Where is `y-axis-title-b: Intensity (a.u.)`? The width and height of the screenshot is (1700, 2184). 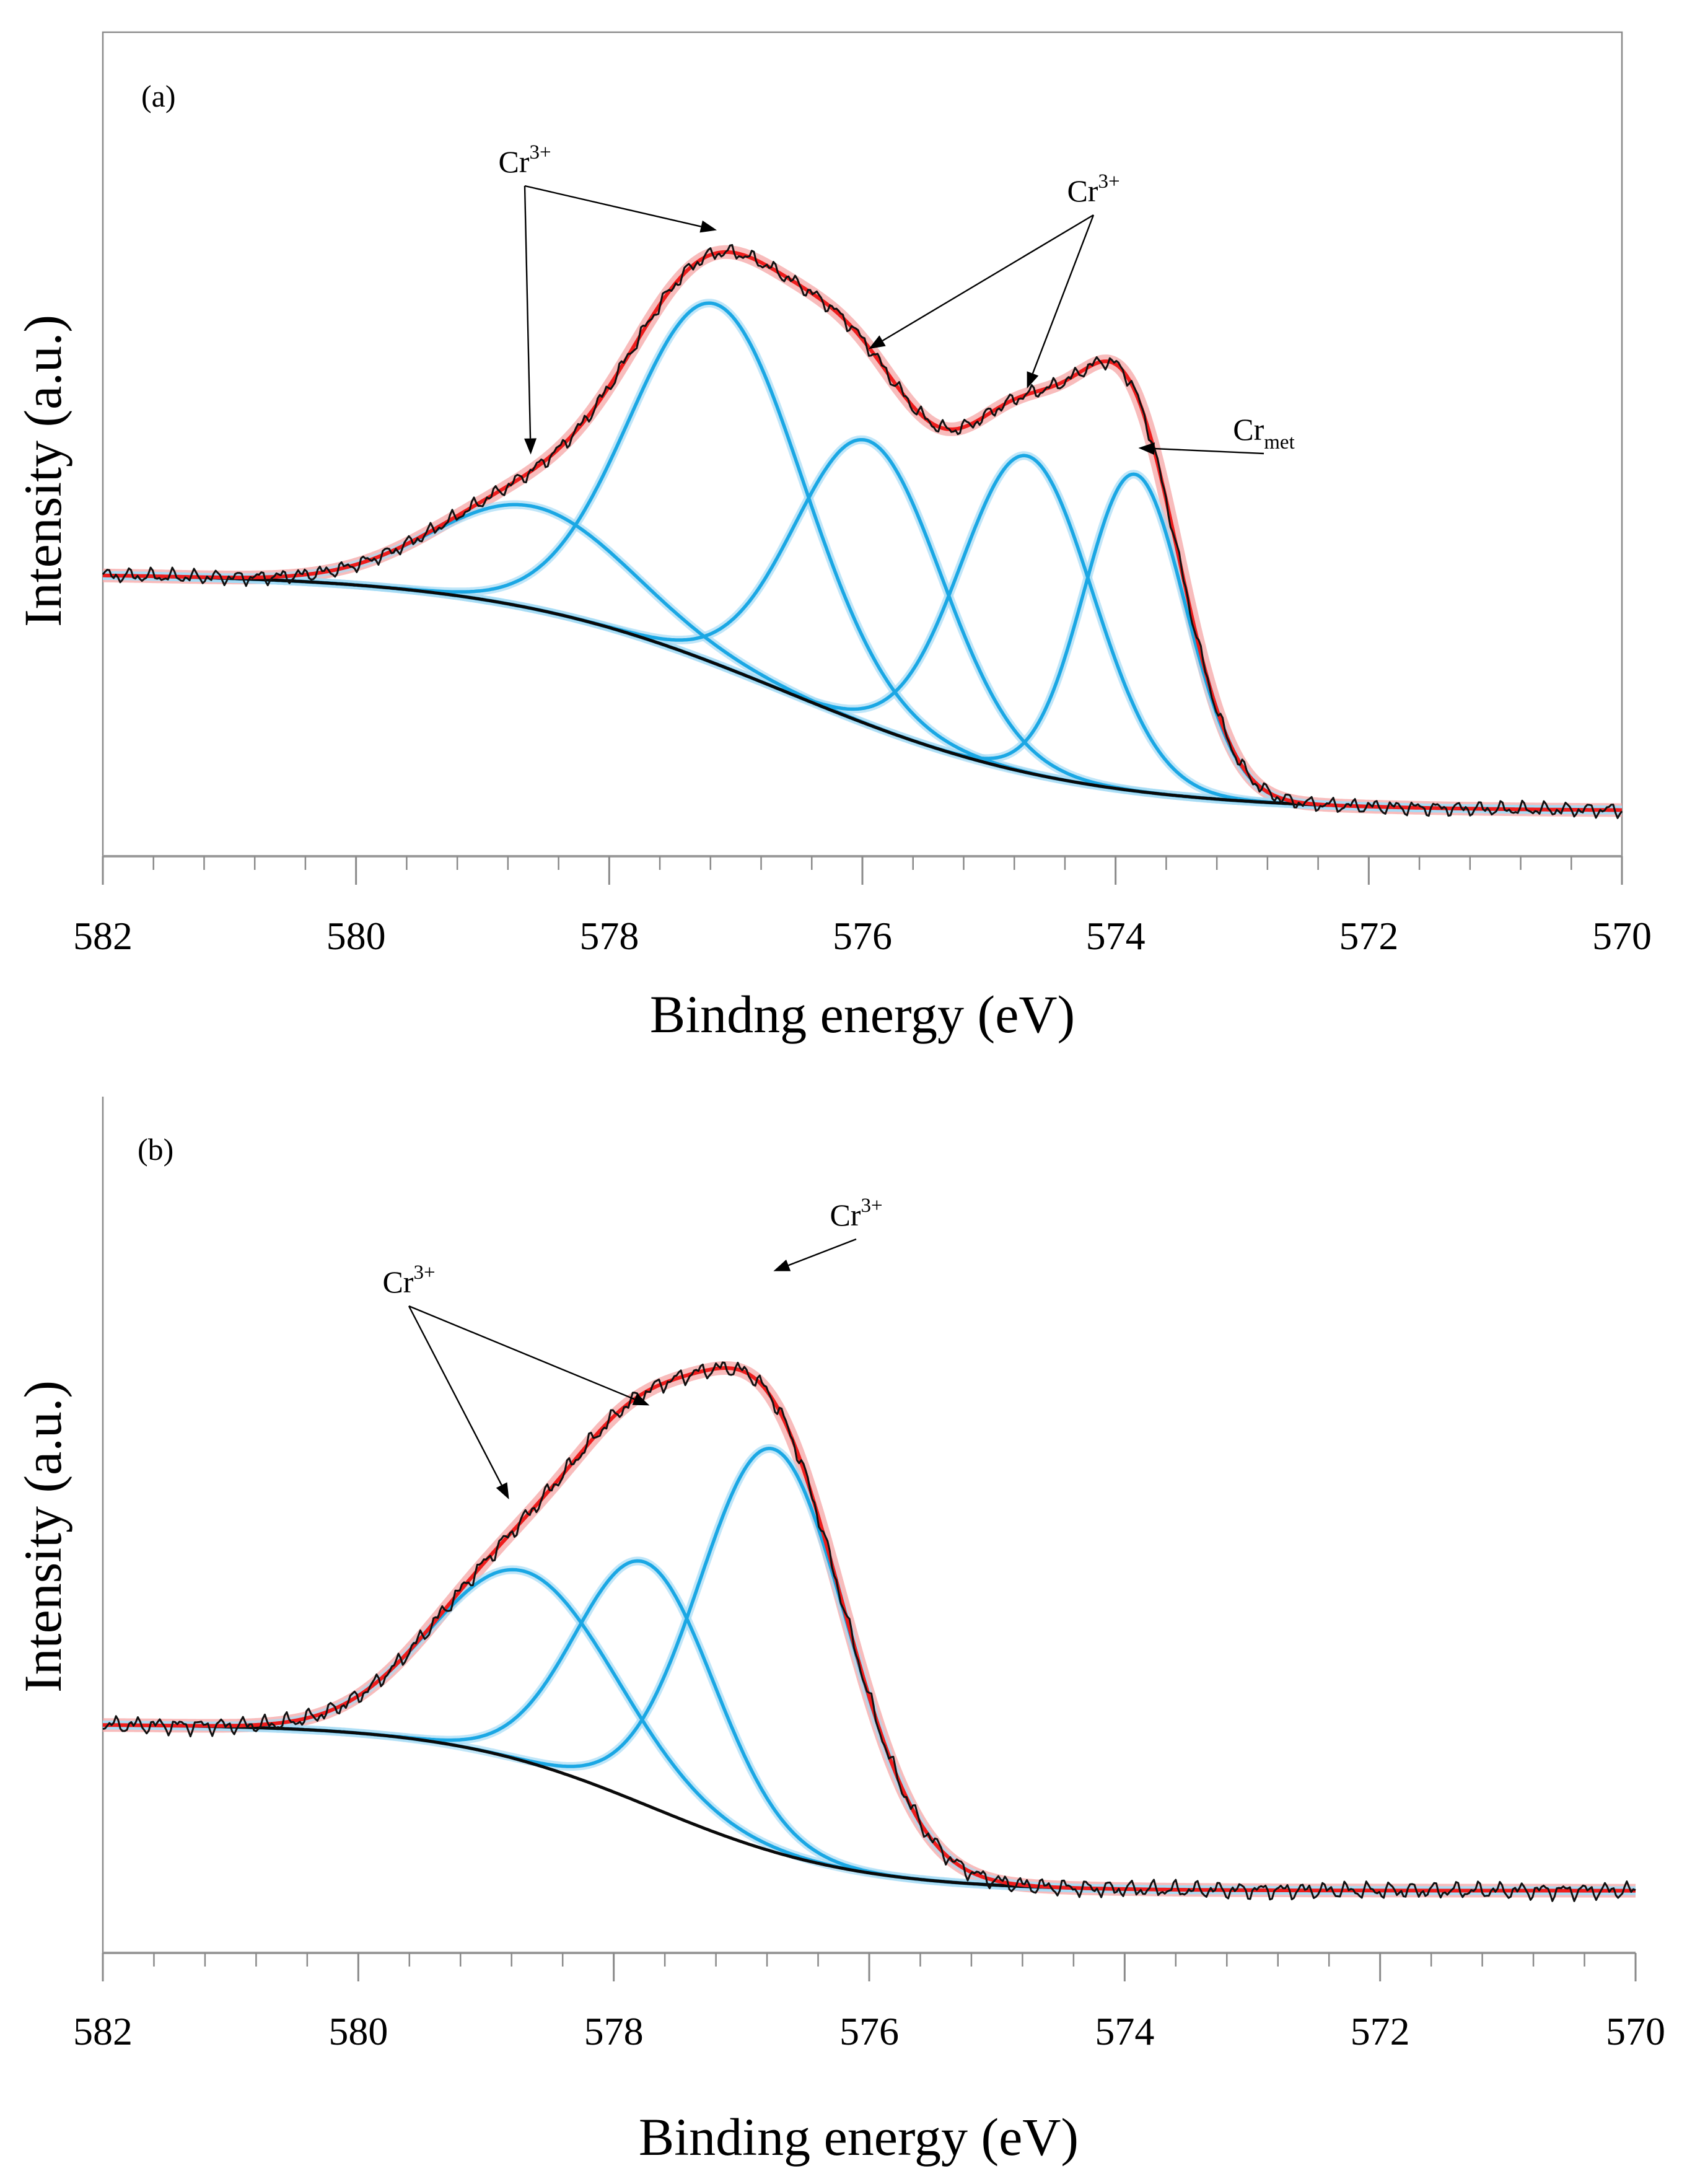 y-axis-title-b: Intensity (a.u.) is located at coordinates (42, 1537).